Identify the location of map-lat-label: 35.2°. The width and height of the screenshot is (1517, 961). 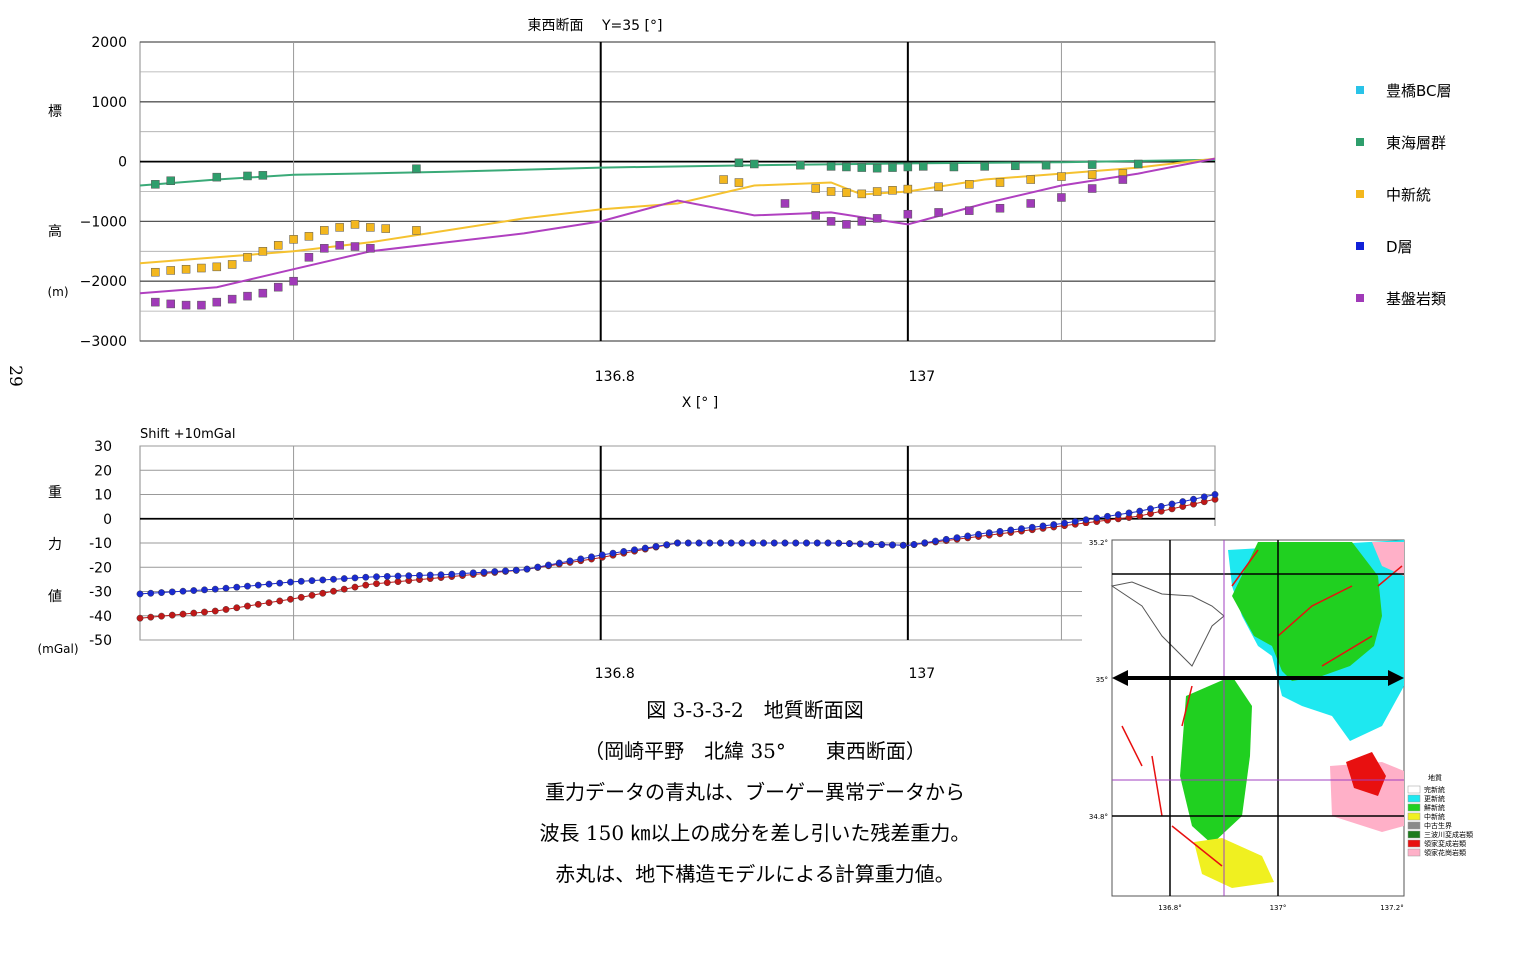
(1098, 543).